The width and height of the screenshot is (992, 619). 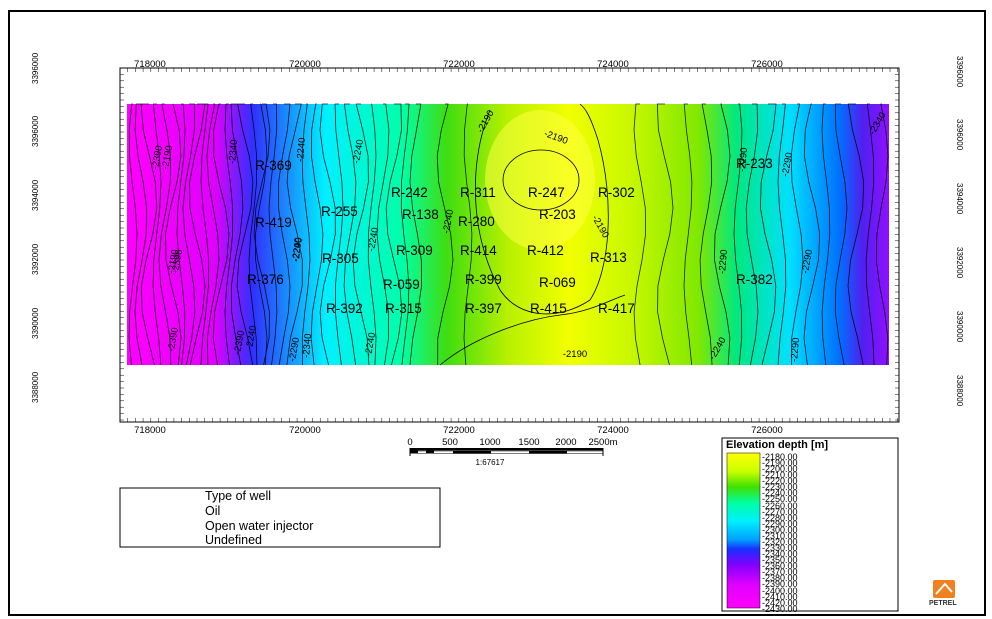 What do you see at coordinates (35, 387) in the screenshot?
I see `y-tick-label-left: 3388000` at bounding box center [35, 387].